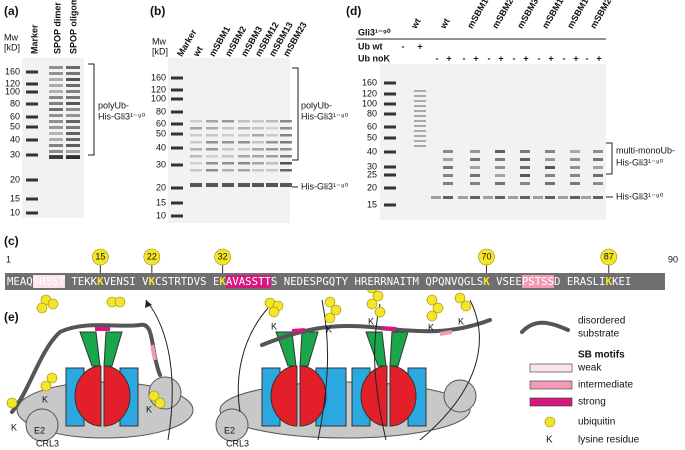 The height and width of the screenshot is (450, 685). What do you see at coordinates (11, 317) in the screenshot?
I see `panel-label: (e)` at bounding box center [11, 317].